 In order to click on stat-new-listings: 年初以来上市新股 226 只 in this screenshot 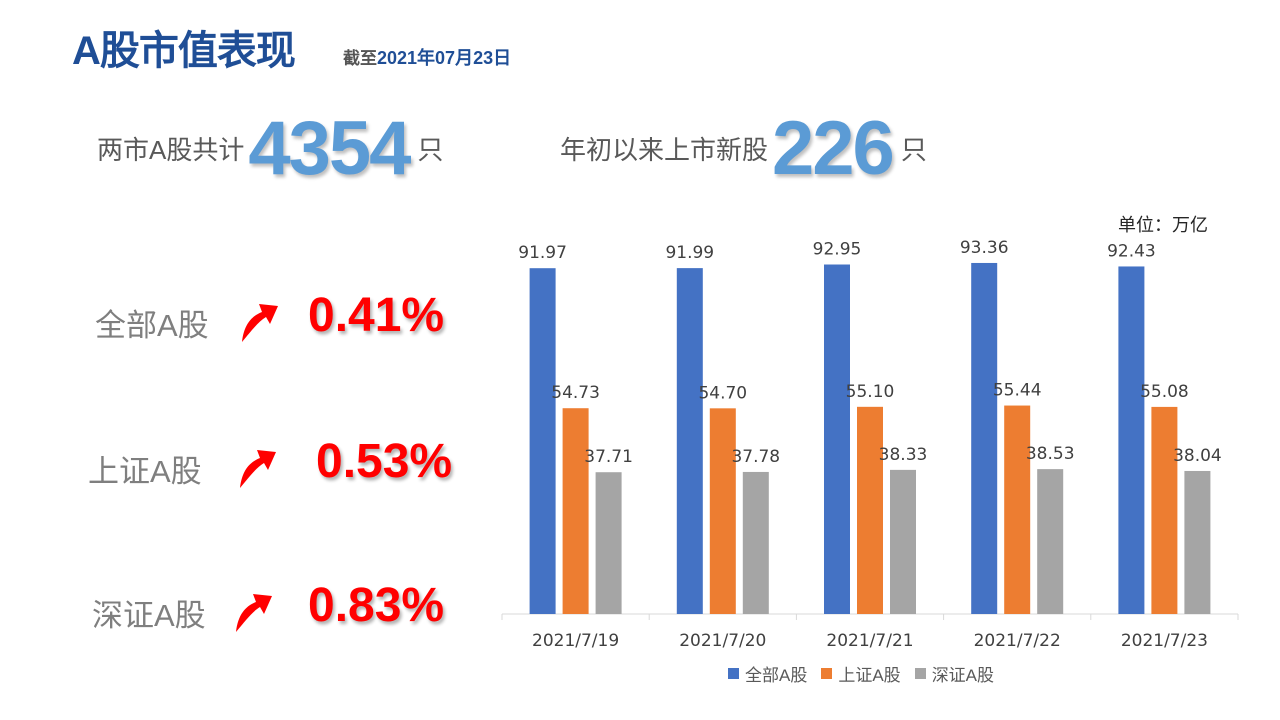, I will do `click(743, 148)`.